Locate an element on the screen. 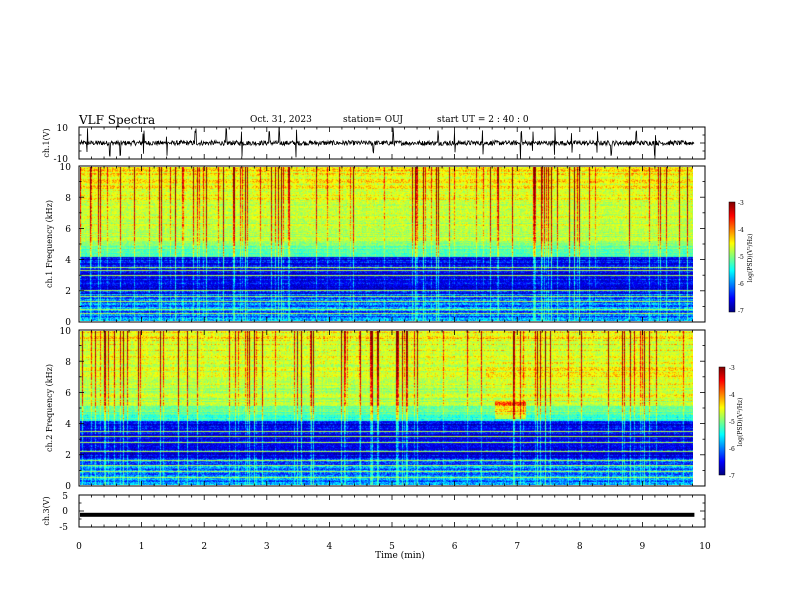  ch3-ytick-label: -5 is located at coordinates (63, 528).